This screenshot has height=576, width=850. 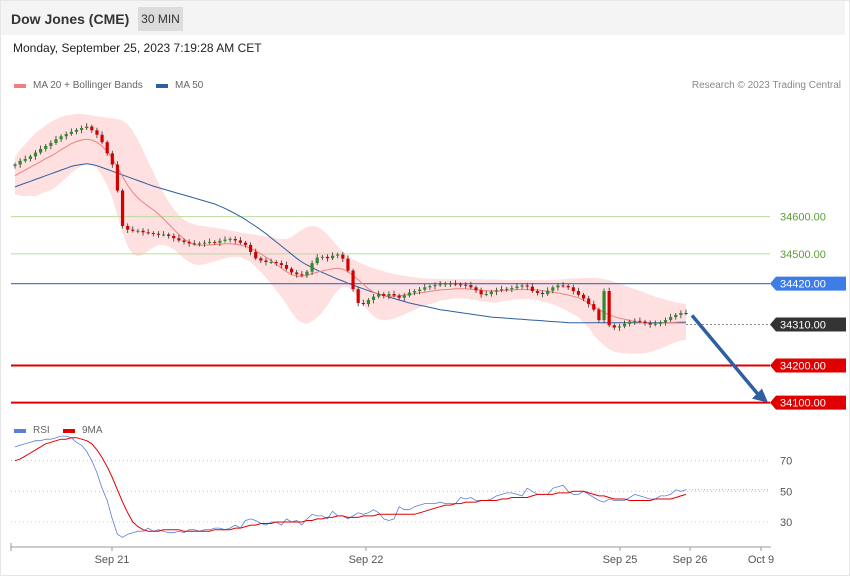 I want to click on ma50-swatch, so click(x=162, y=85).